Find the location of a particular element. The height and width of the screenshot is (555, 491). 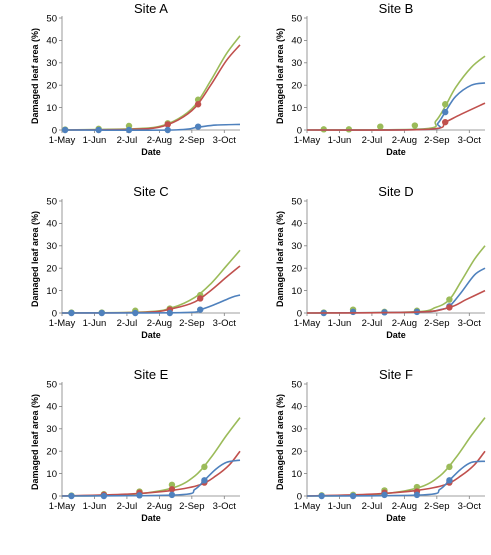

chart-title: Site F is located at coordinates (396, 374).